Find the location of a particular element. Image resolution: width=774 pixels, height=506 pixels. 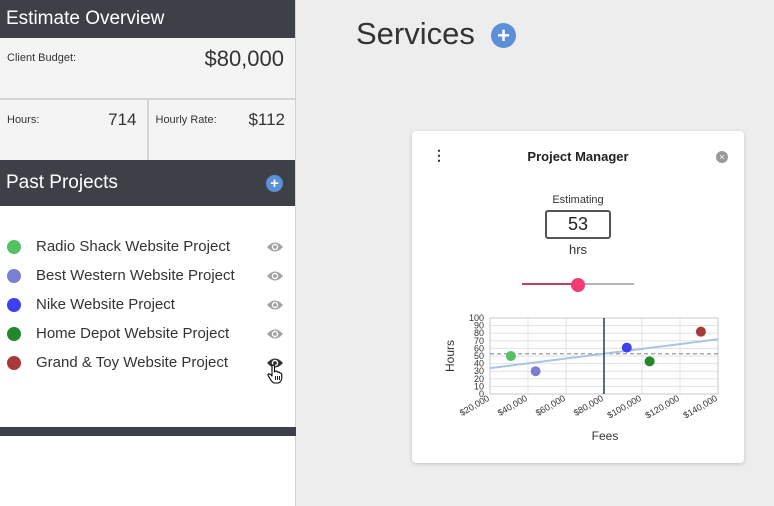

estimate-hours-input: 53 is located at coordinates (578, 224).